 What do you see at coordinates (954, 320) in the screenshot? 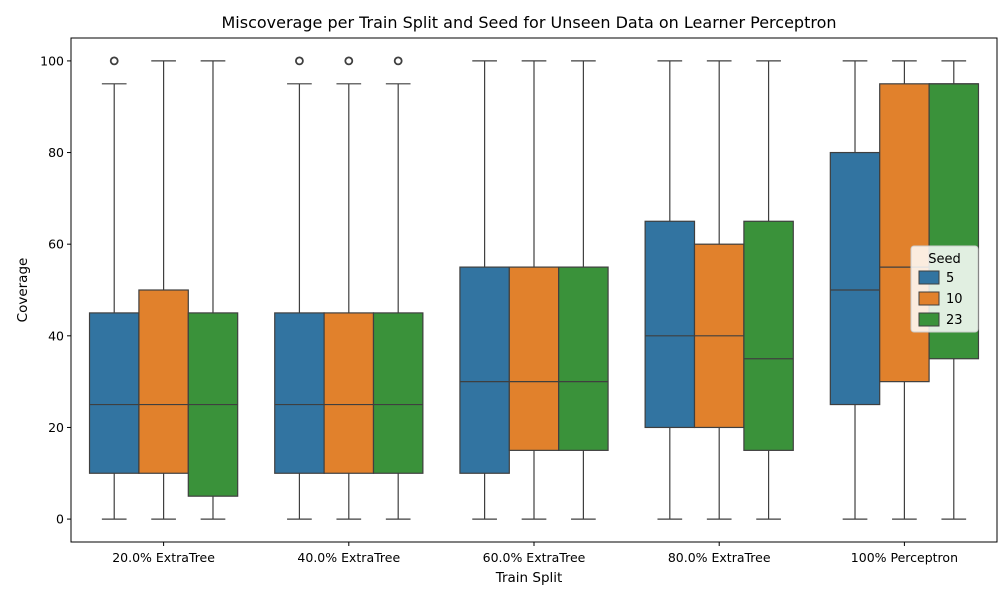
I see `legend-entry-label: 23` at bounding box center [954, 320].